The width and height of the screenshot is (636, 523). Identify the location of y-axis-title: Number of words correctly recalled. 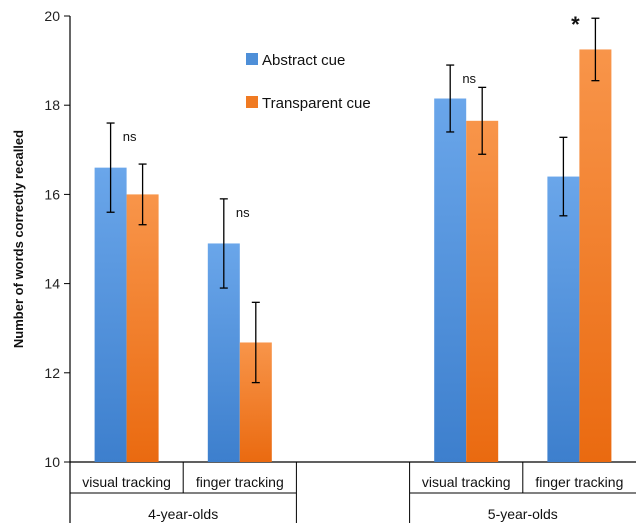
(18, 239).